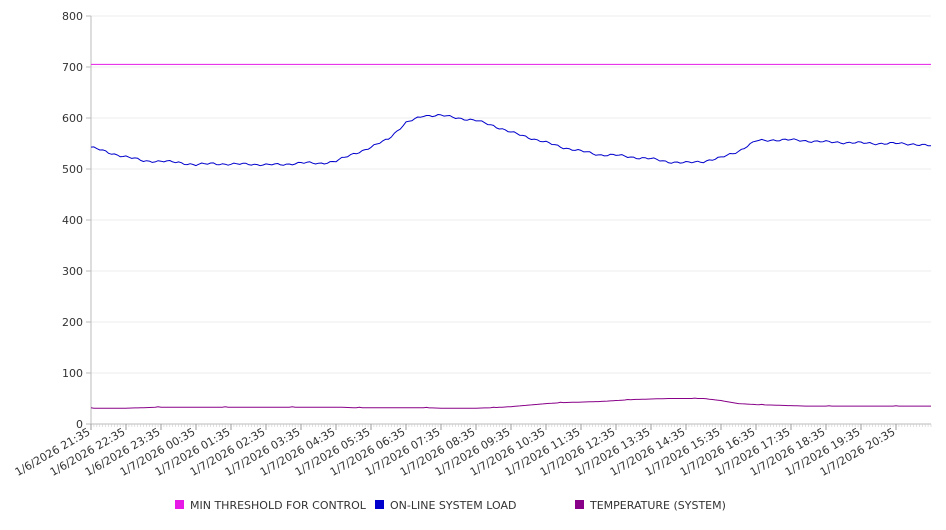 Image resolution: width=946 pixels, height=530 pixels. What do you see at coordinates (72, 118) in the screenshot?
I see `y-tick-label: 600` at bounding box center [72, 118].